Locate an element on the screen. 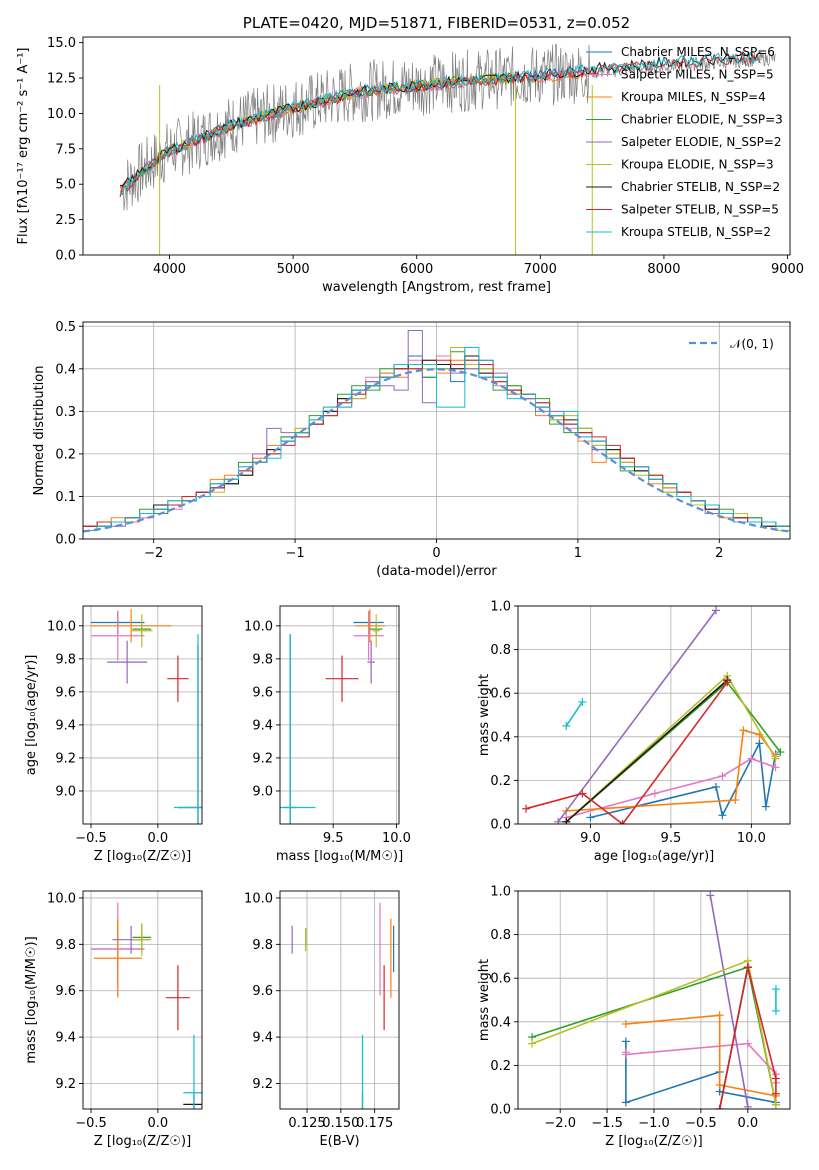 The width and height of the screenshot is (819, 1170). normal-distribution-curve is located at coordinates (436, 450).